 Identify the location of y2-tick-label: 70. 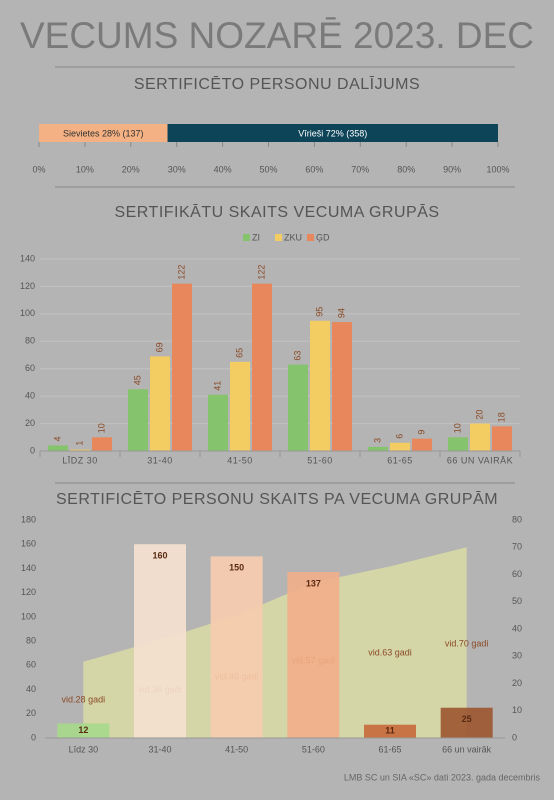
(517, 547).